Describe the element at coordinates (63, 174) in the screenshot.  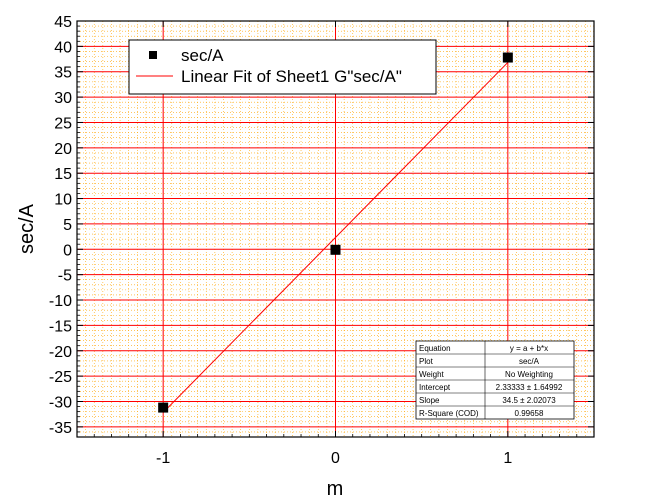
I see `y-tick-label: 15` at that location.